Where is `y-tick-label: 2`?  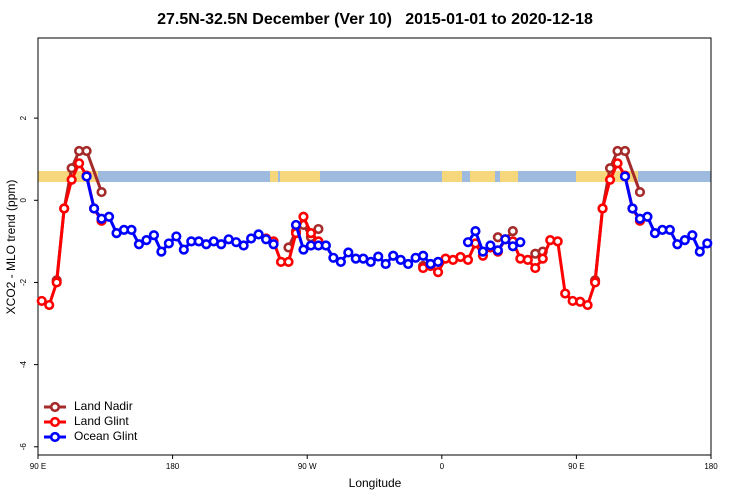 y-tick-label: 2 is located at coordinates (23, 117).